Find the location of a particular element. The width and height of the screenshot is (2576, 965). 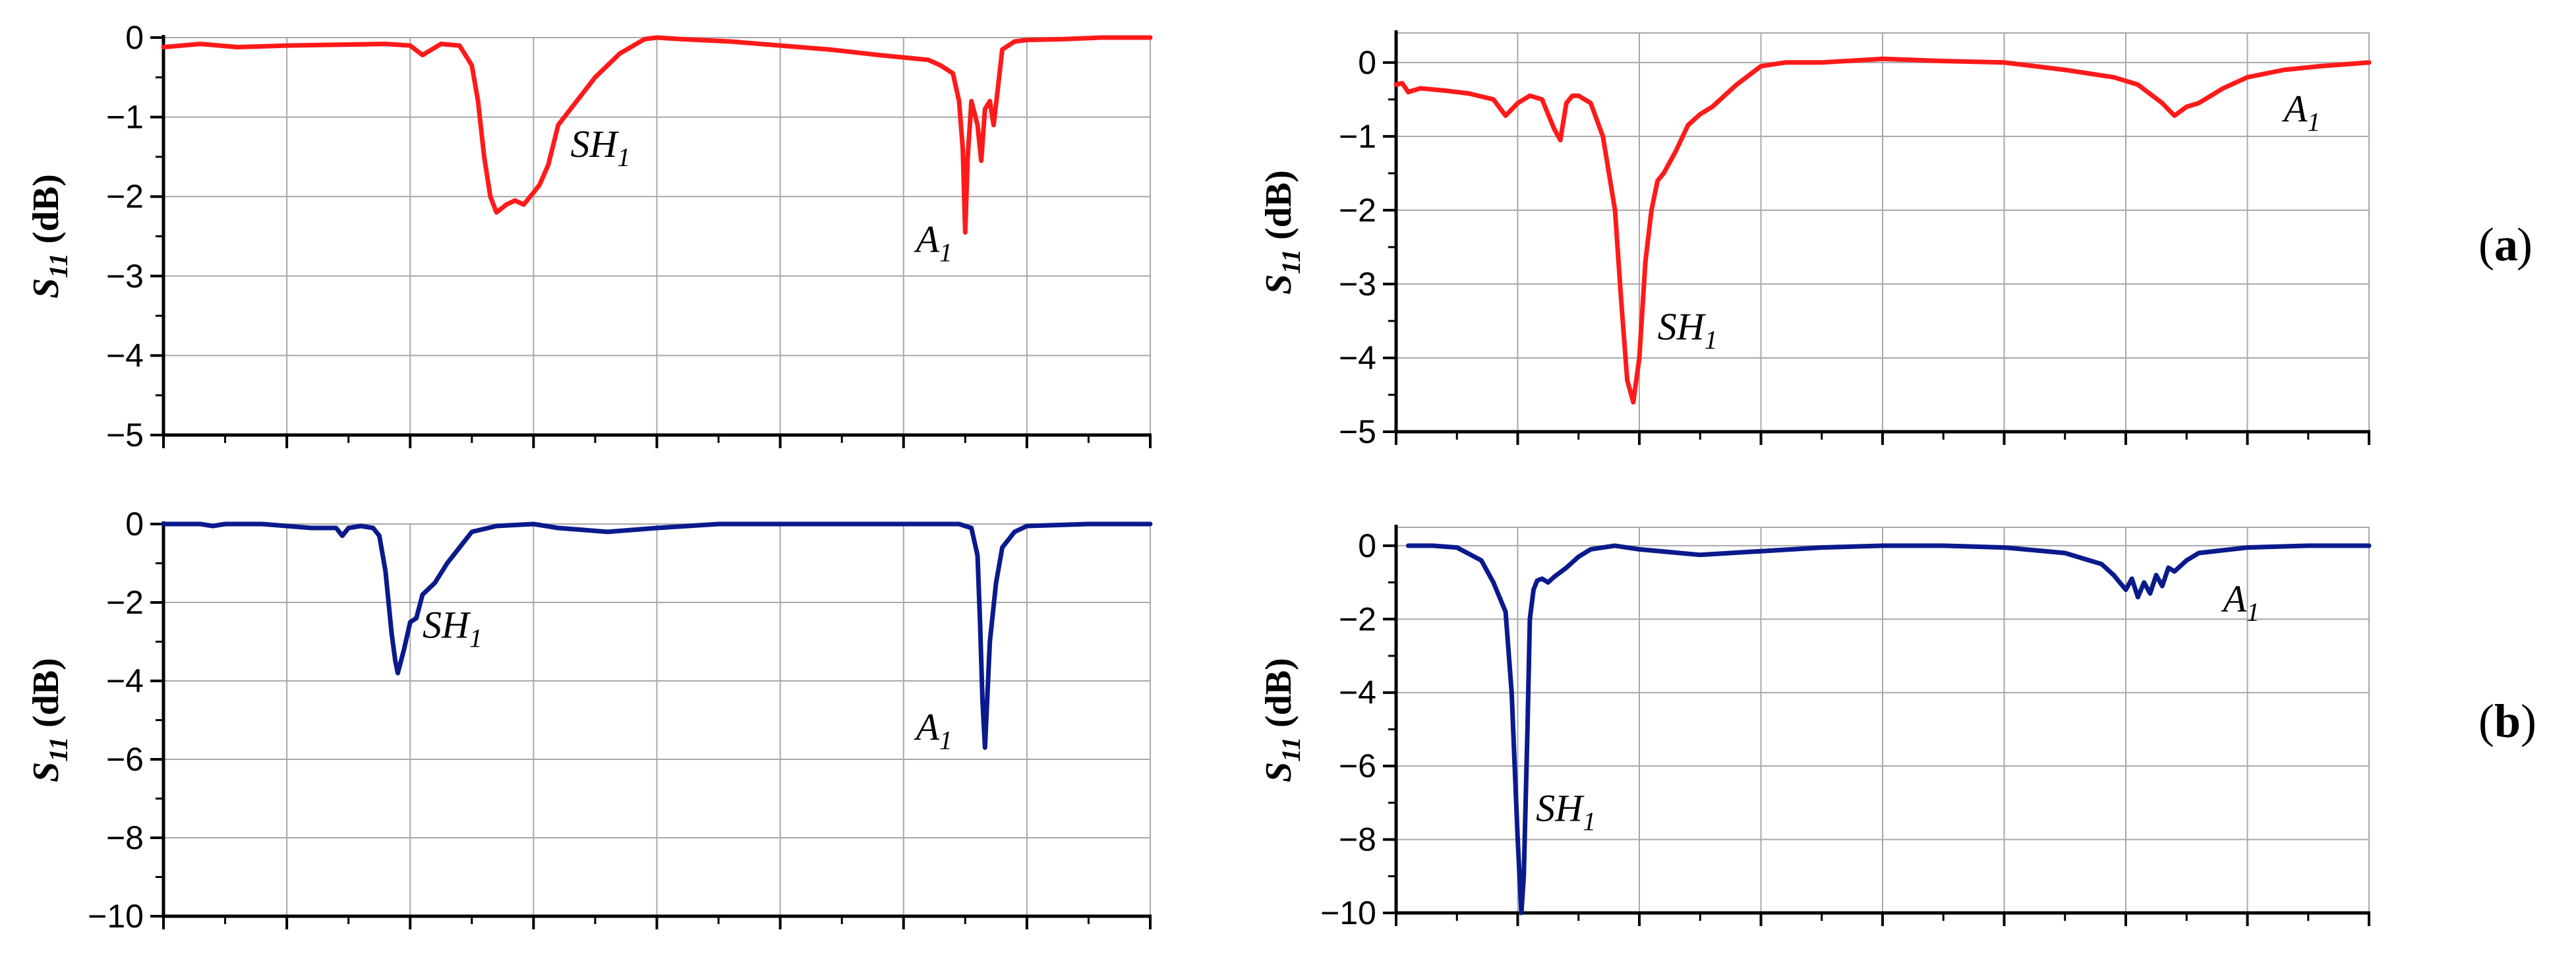

y-axis-label-b-right: S11 (dB) is located at coordinates (1282, 720).